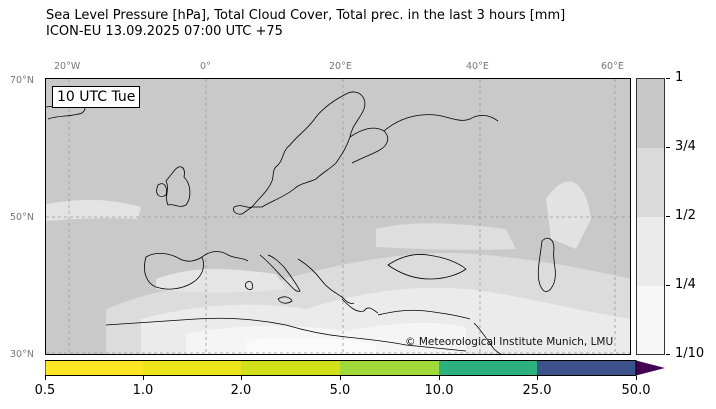 Image resolution: width=716 pixels, height=409 pixels. What do you see at coordinates (308, 149) in the screenshot?
I see `scandinavia-coast` at bounding box center [308, 149].